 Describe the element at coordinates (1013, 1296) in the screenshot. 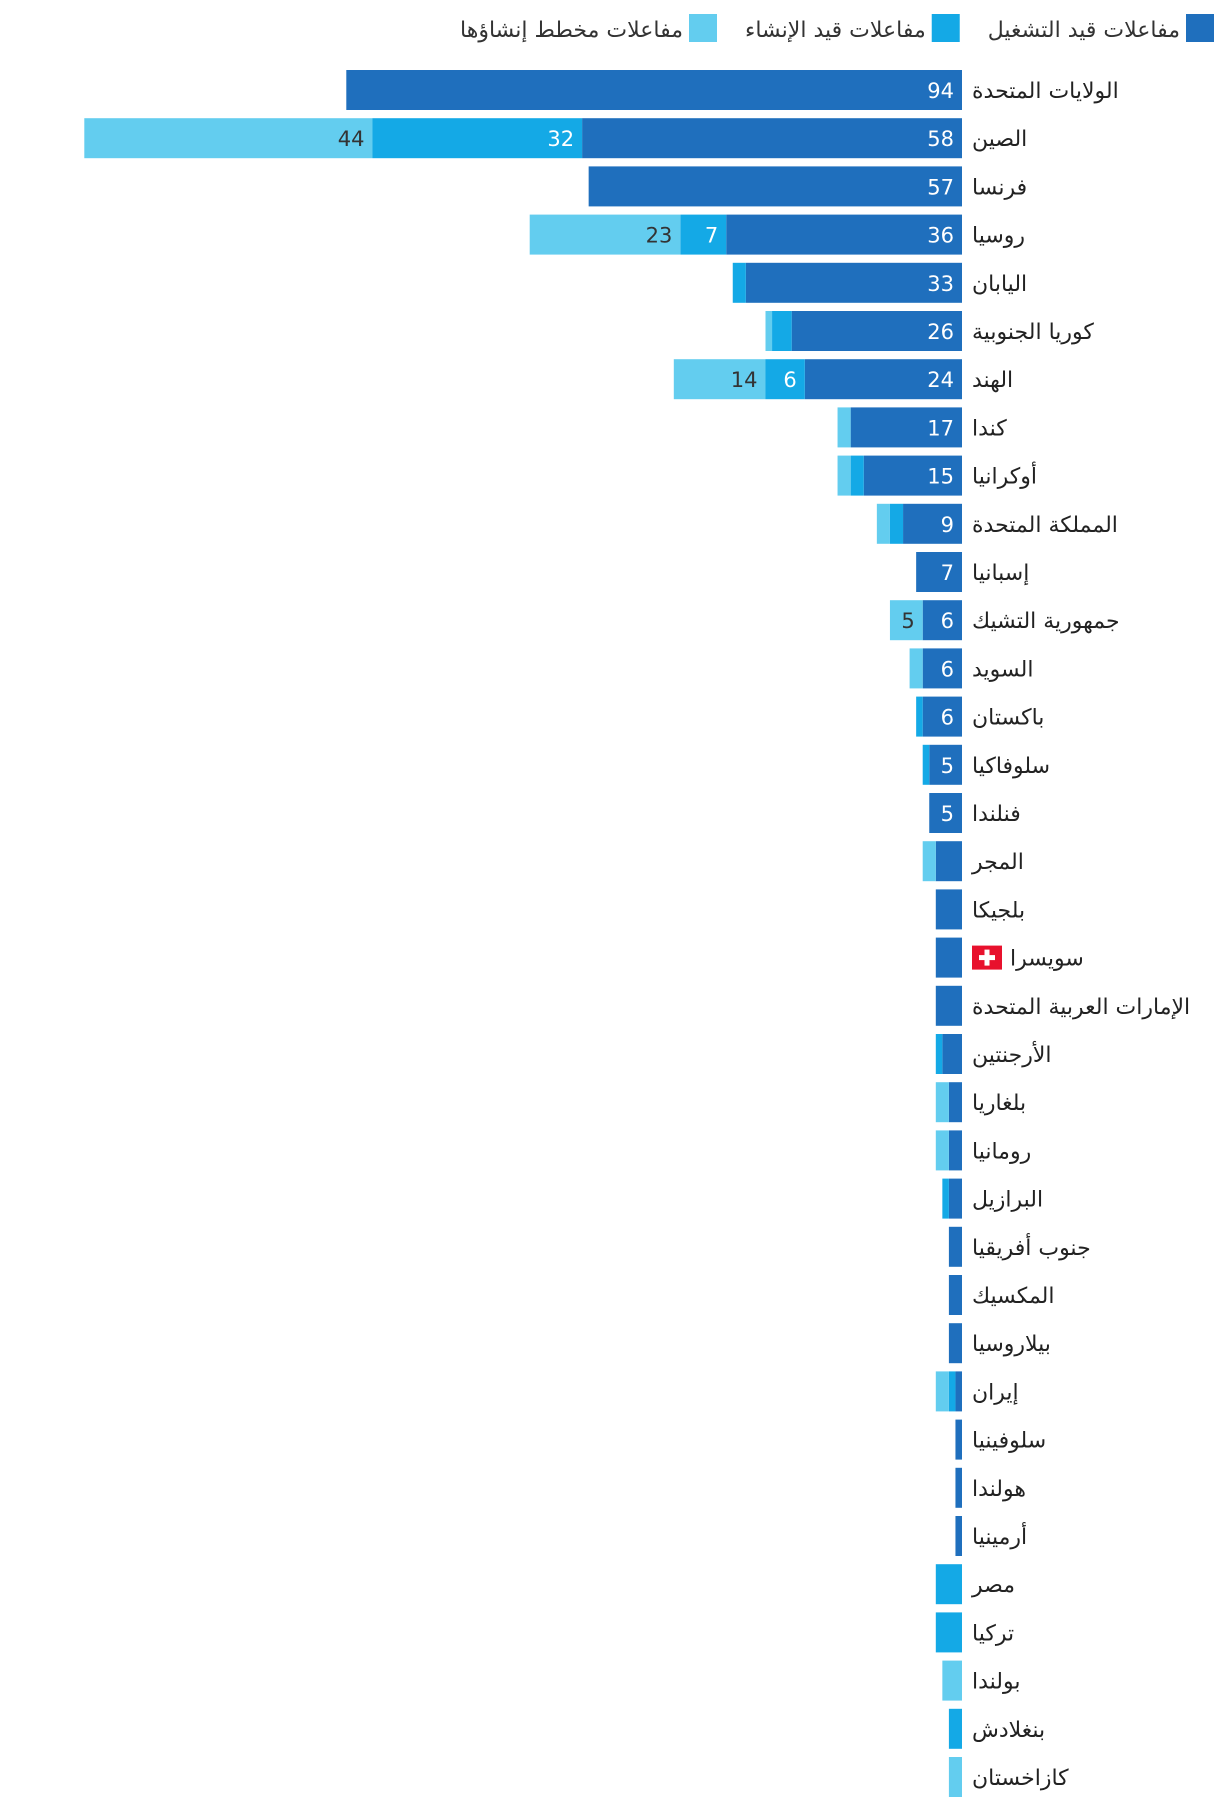

I see `category-label: المكسيك` at that location.